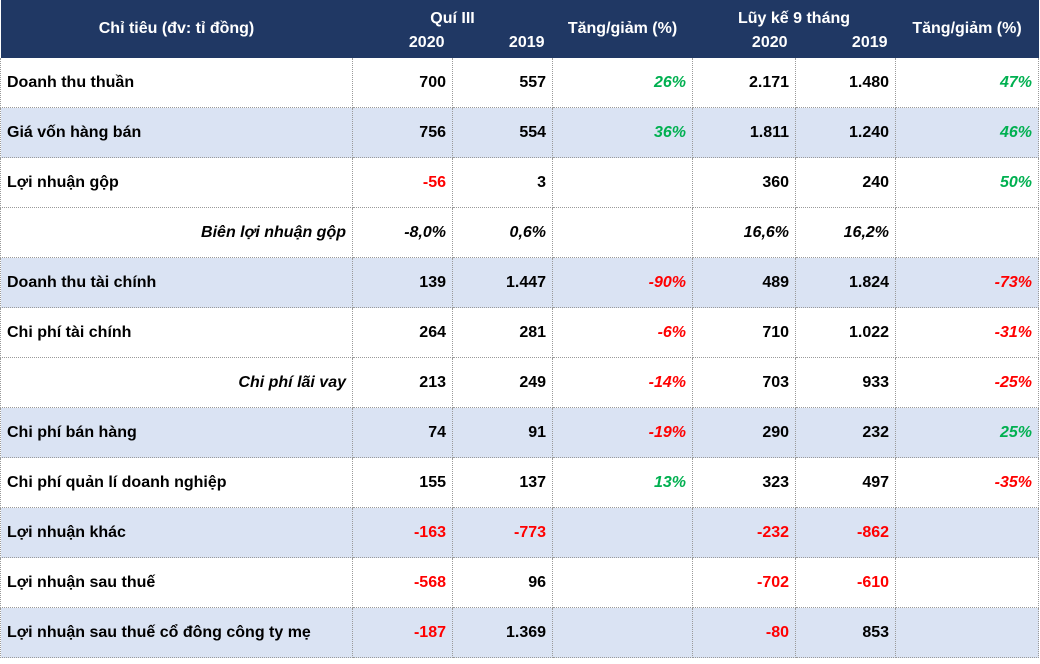  What do you see at coordinates (503, 532) in the screenshot?
I see `q3-2019-value: -773` at bounding box center [503, 532].